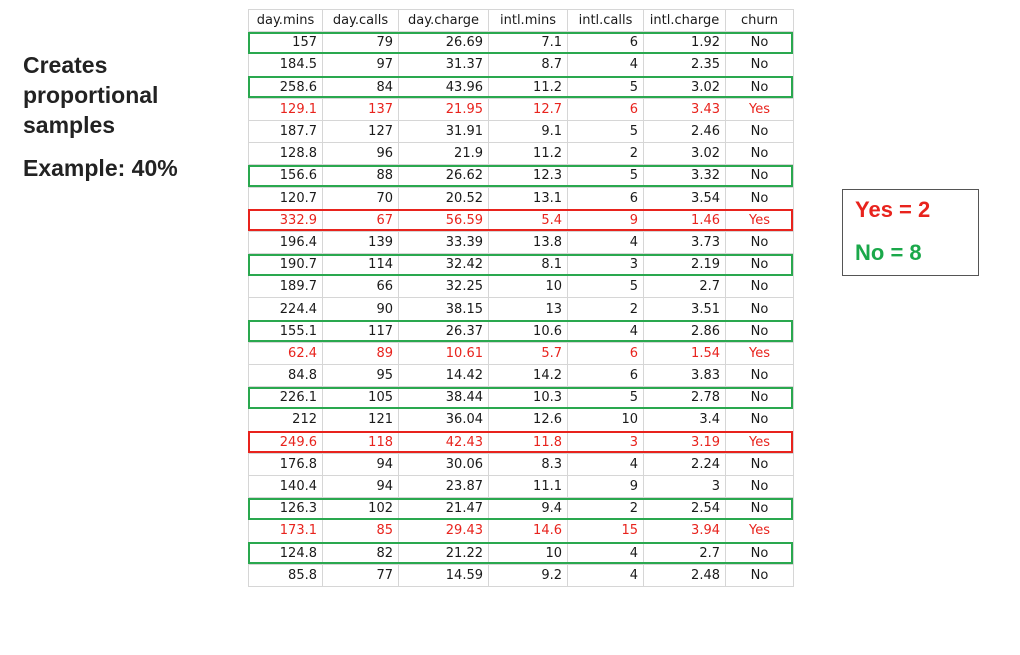 This screenshot has width=1020, height=655. I want to click on table-cell: Yes, so click(759, 353).